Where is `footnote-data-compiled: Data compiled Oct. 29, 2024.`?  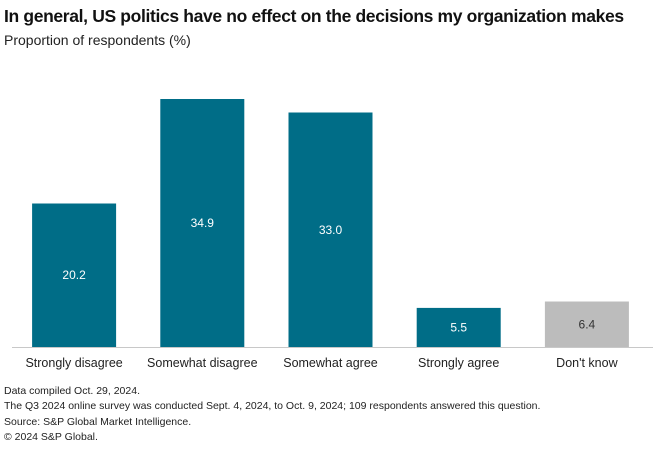 footnote-data-compiled: Data compiled Oct. 29, 2024. is located at coordinates (72, 391).